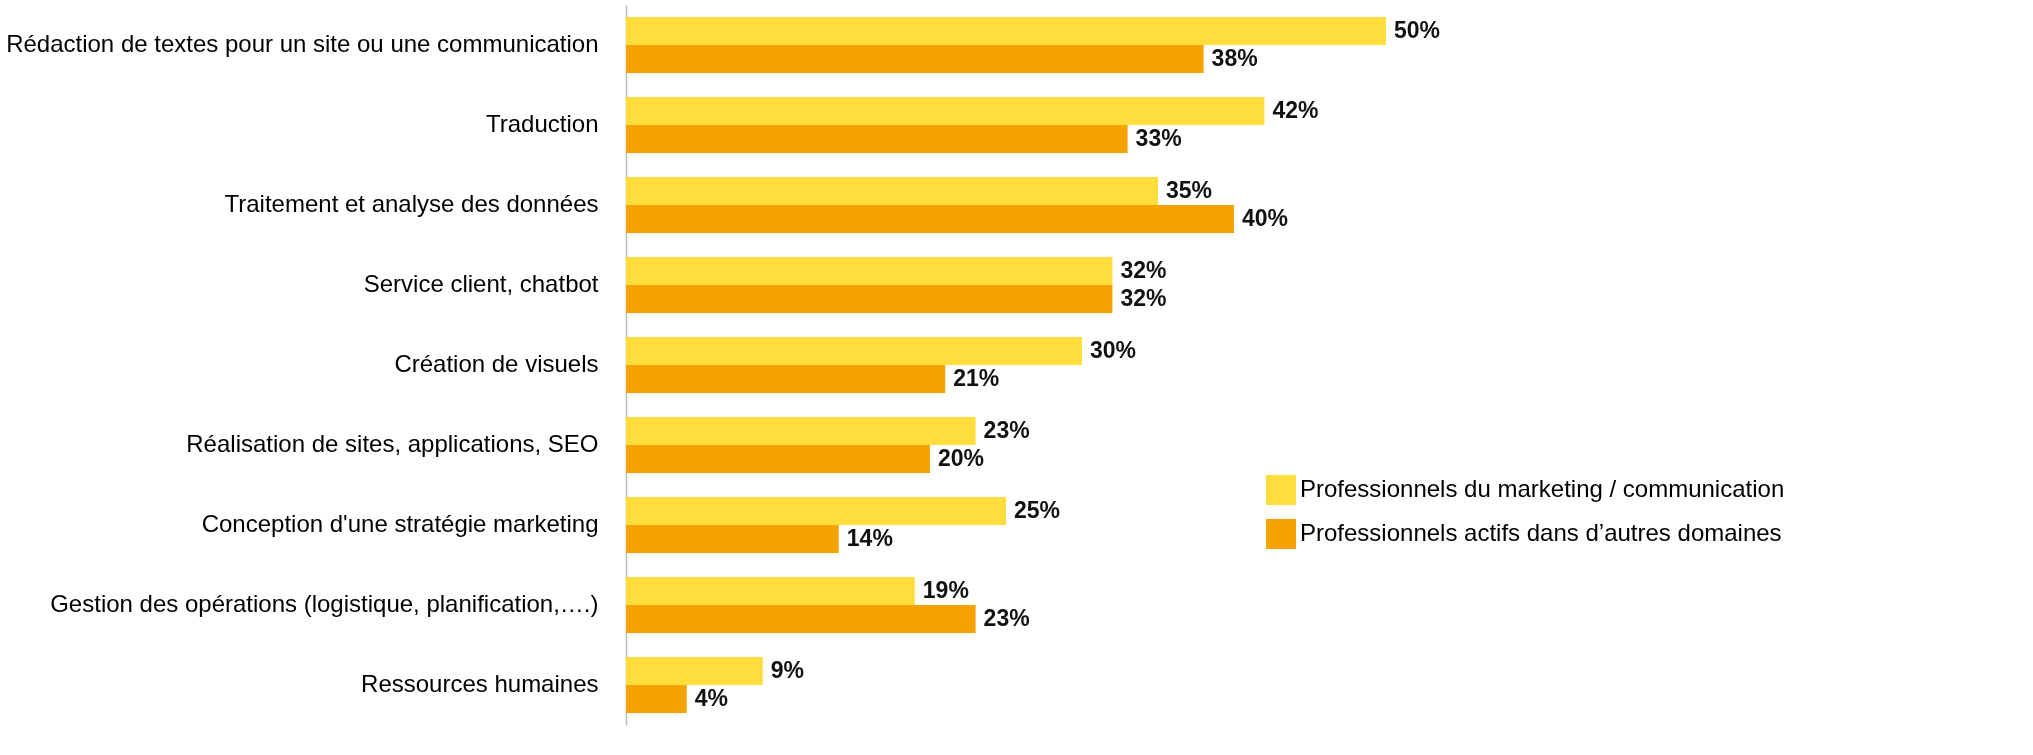 The image size is (2033, 755). Describe the element at coordinates (1234, 58) in the screenshot. I see `data-label: 38%` at that location.